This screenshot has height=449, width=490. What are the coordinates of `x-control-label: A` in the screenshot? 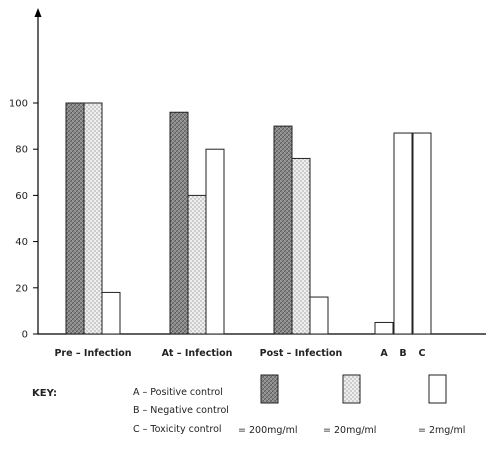 It's located at (384, 353).